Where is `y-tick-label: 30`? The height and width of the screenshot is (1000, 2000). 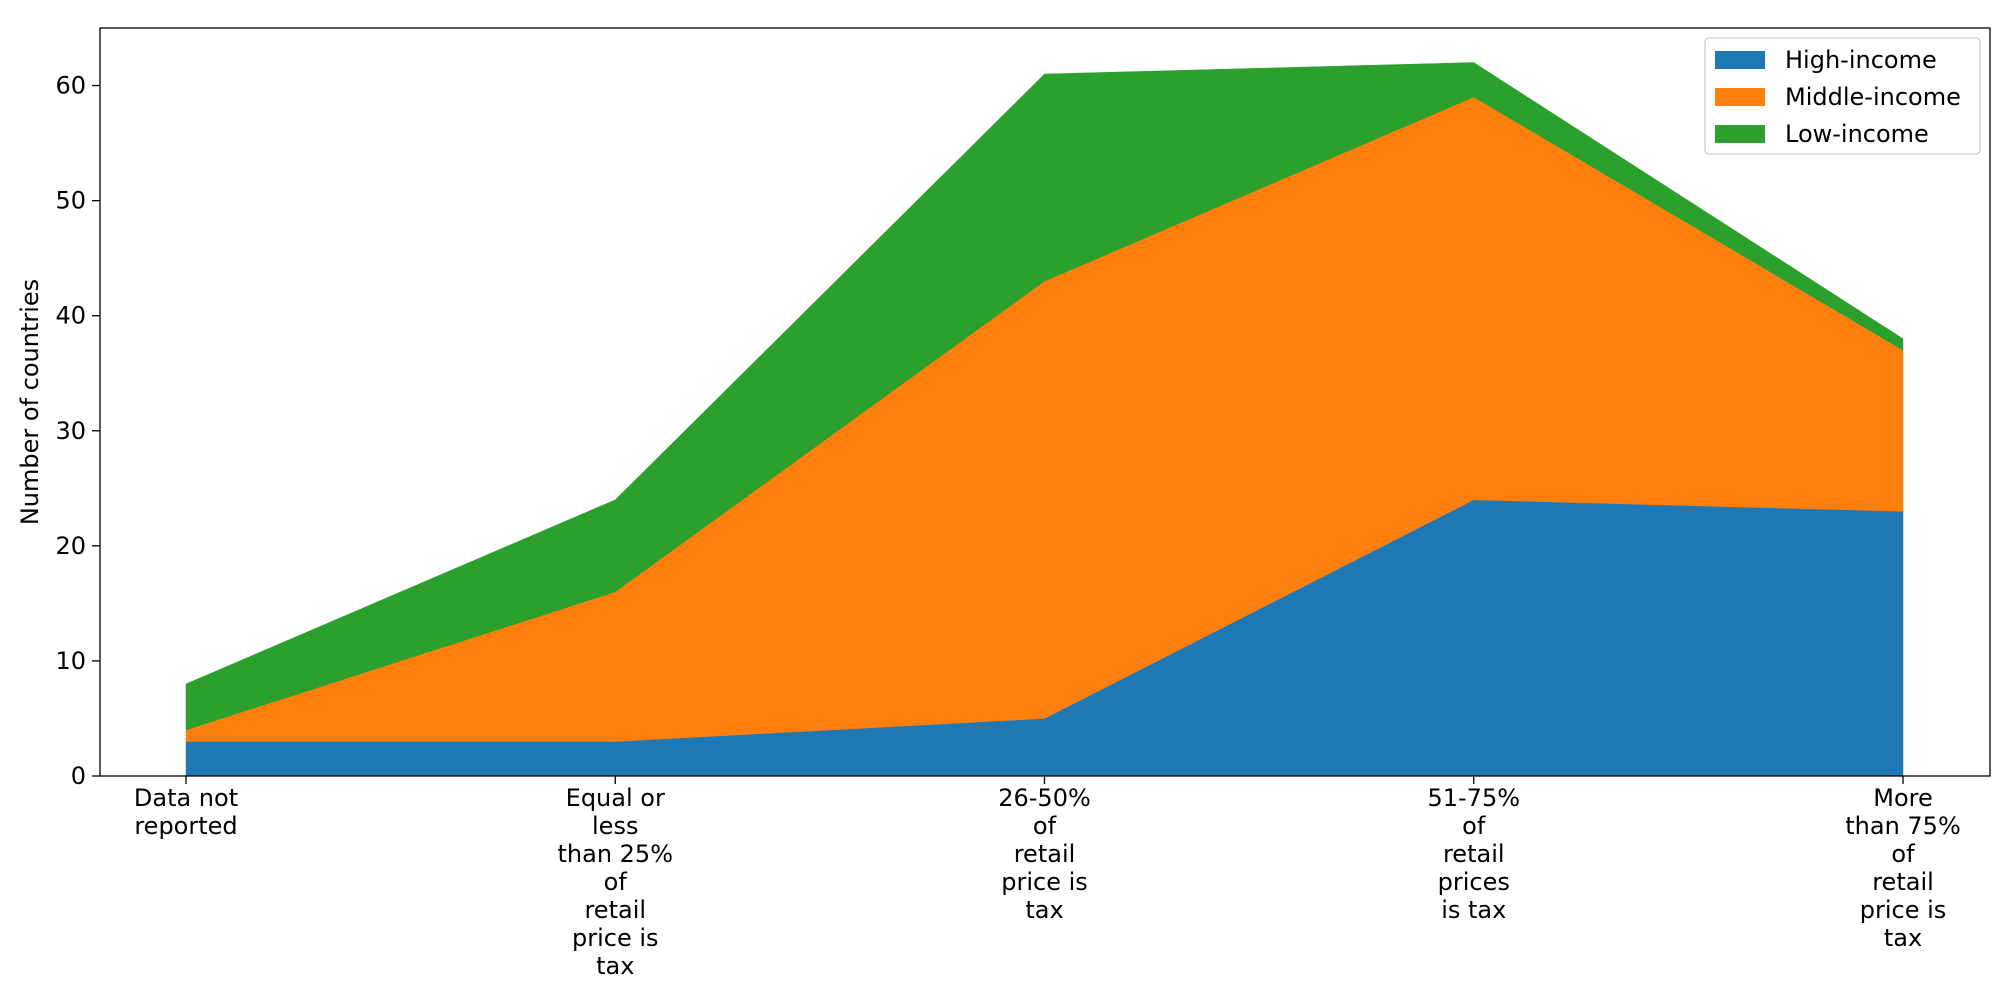
y-tick-label: 30 is located at coordinates (70, 431).